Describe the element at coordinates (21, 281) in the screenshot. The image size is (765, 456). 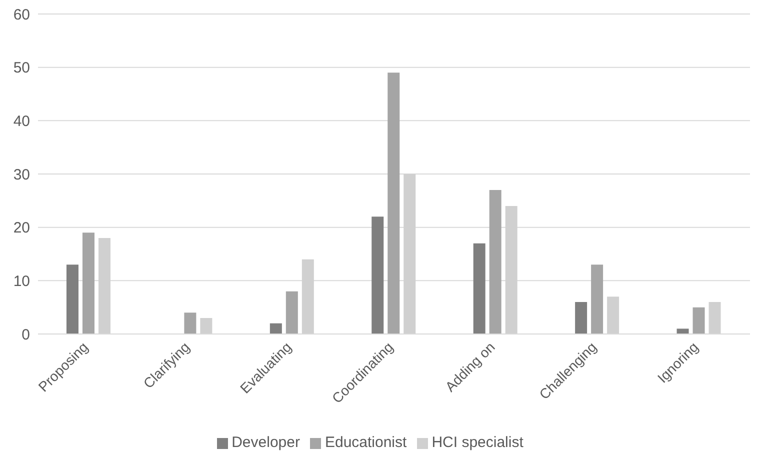
I see `y-tick-label: 10` at that location.